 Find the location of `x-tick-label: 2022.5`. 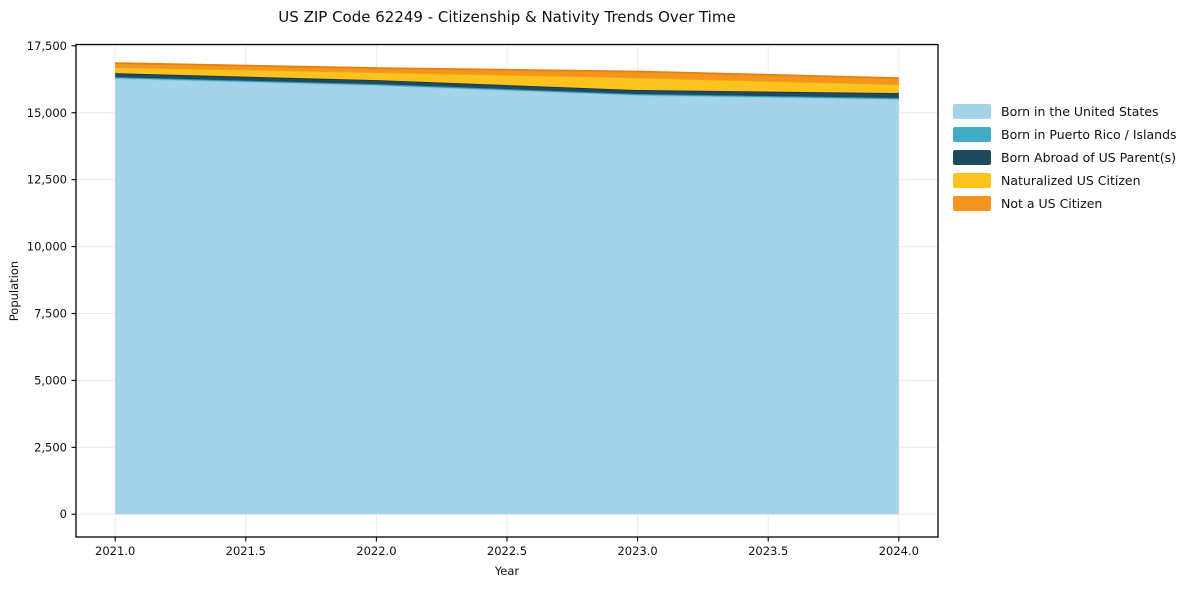

x-tick-label: 2022.5 is located at coordinates (507, 551).